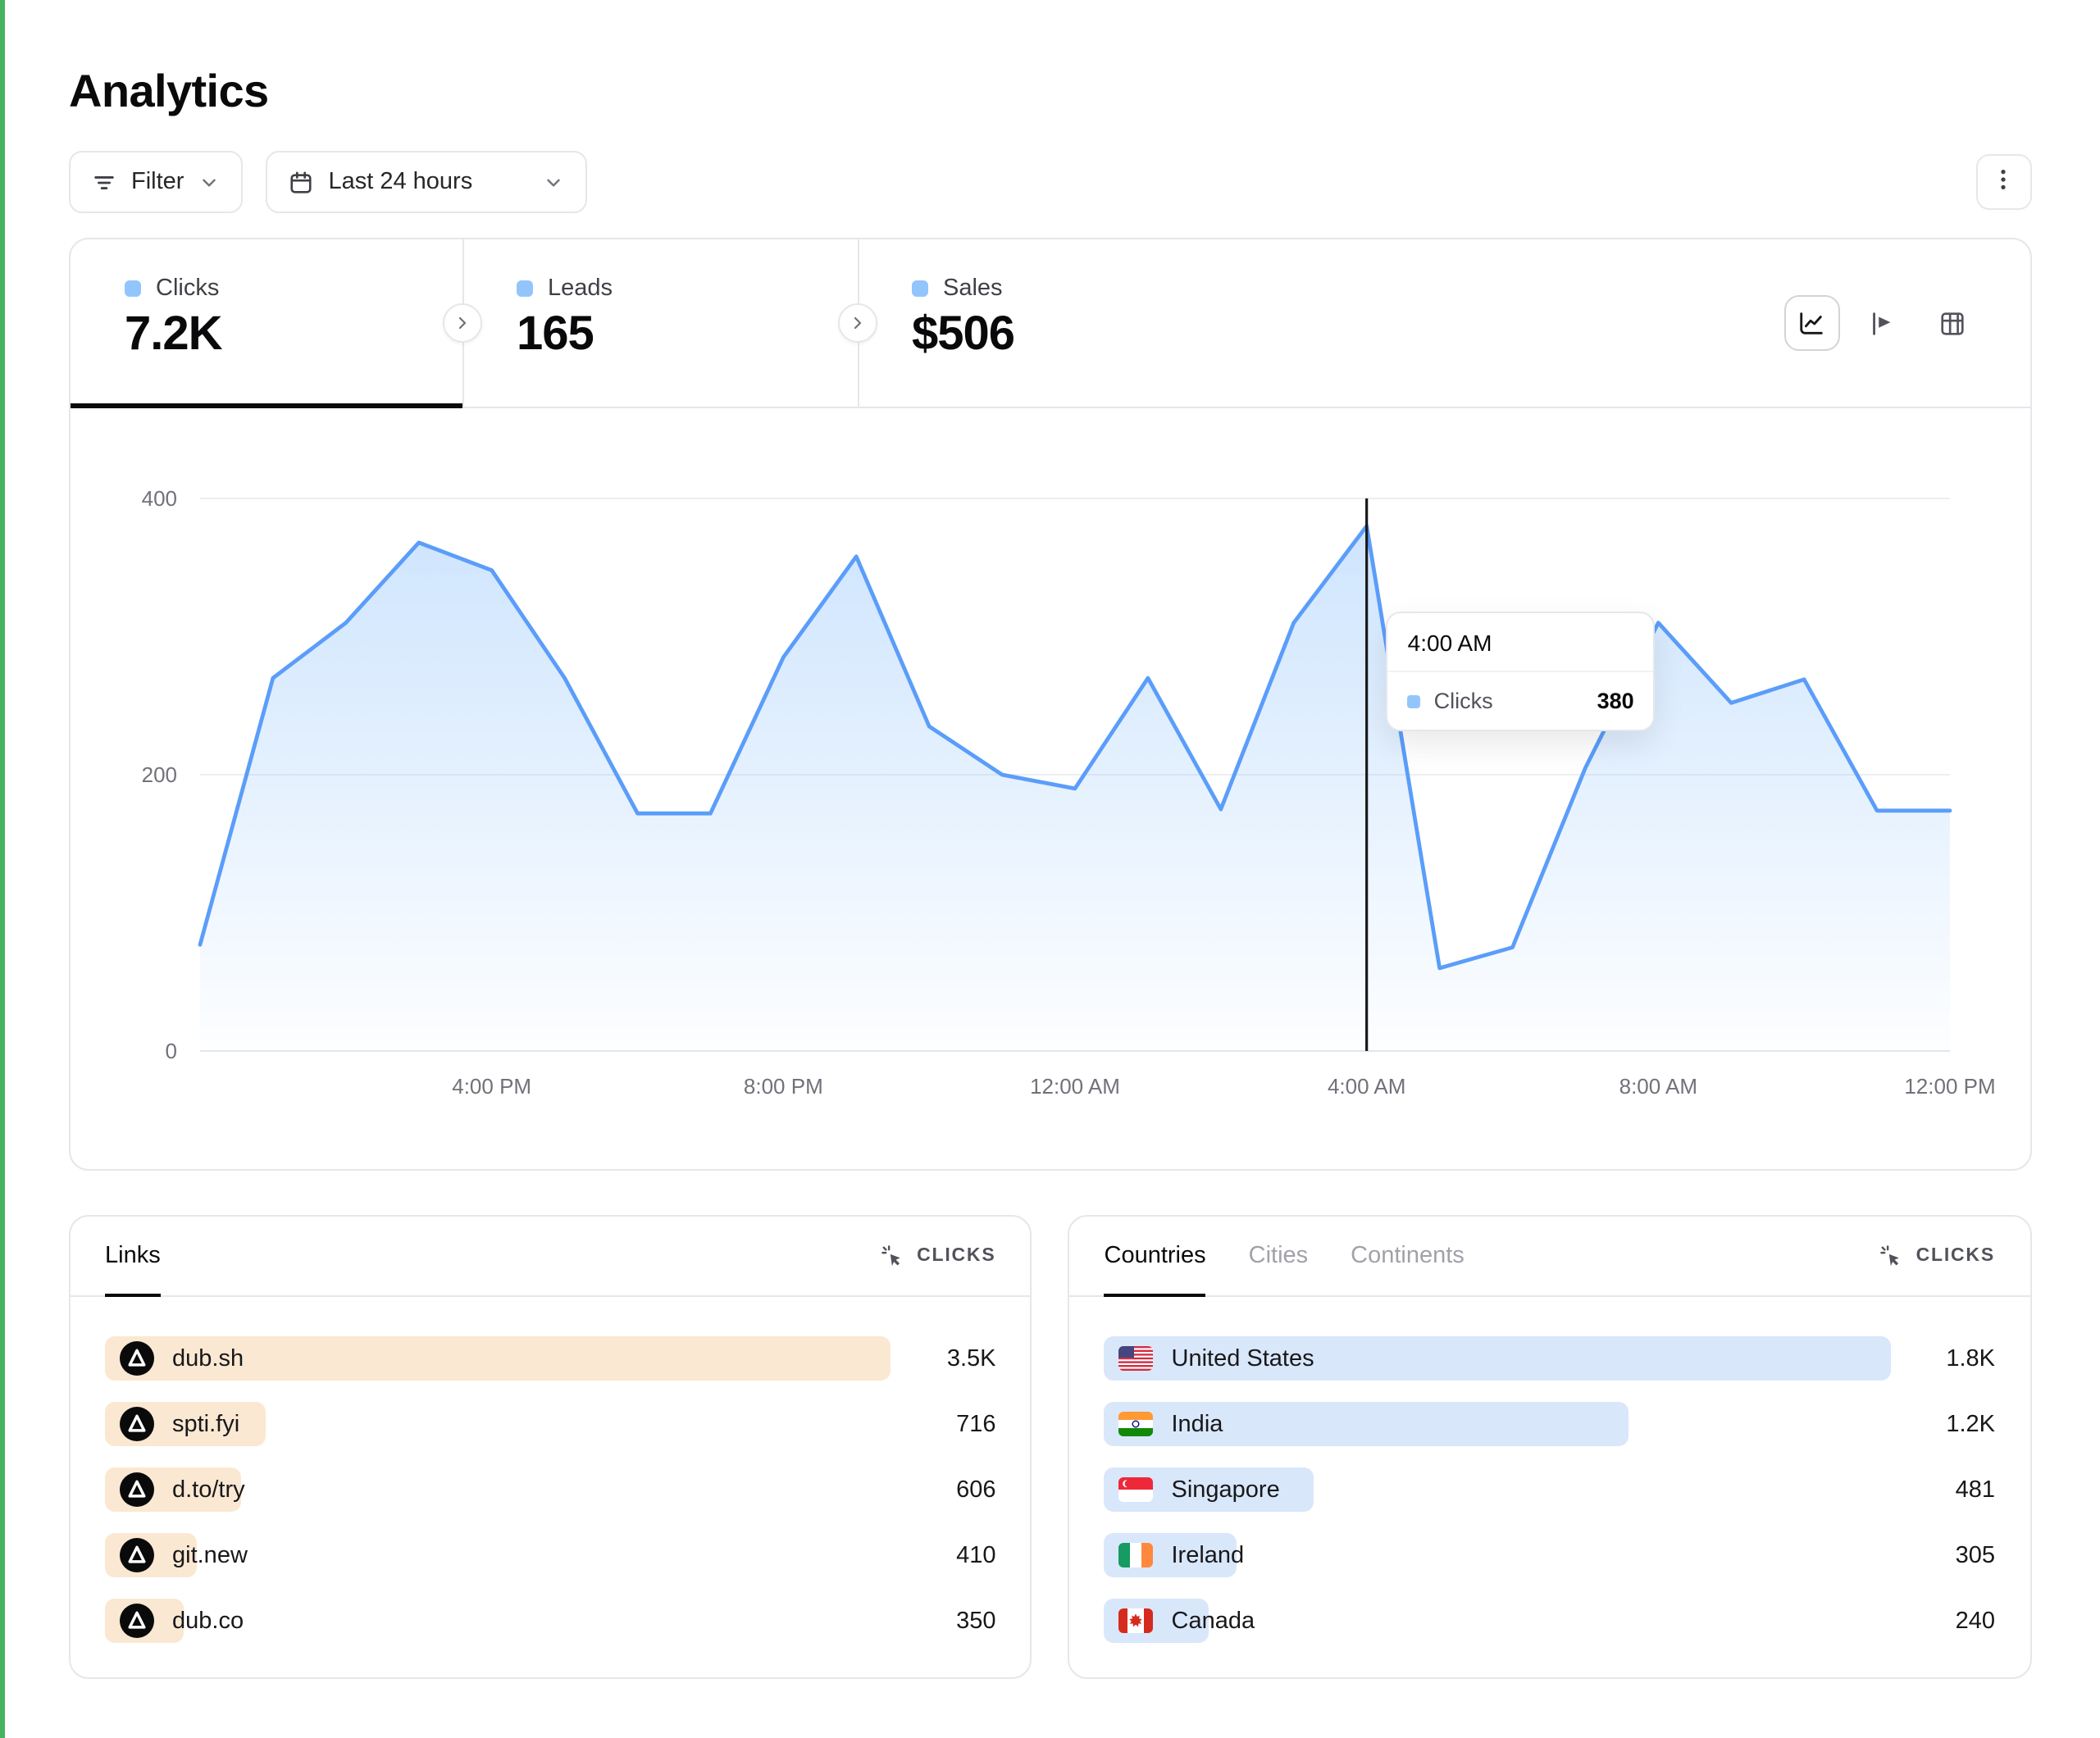 This screenshot has width=2100, height=1738. Describe the element at coordinates (208, 1489) in the screenshot. I see `link-label: d.to/try` at that location.